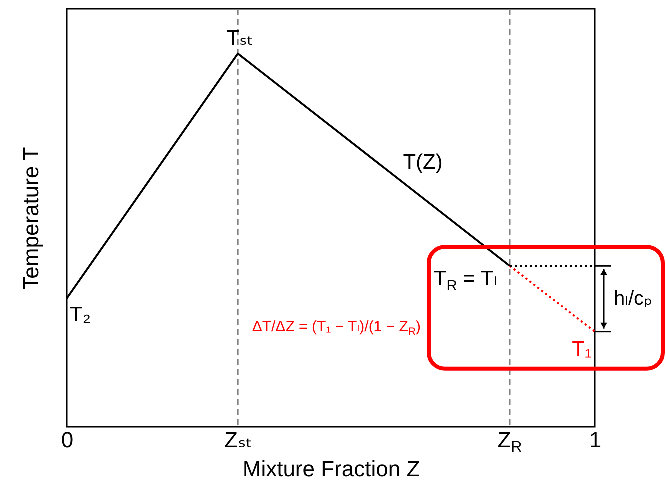 This screenshot has width=666, height=488. Describe the element at coordinates (31, 218) in the screenshot. I see `y-axis-title: Temperature T` at that location.